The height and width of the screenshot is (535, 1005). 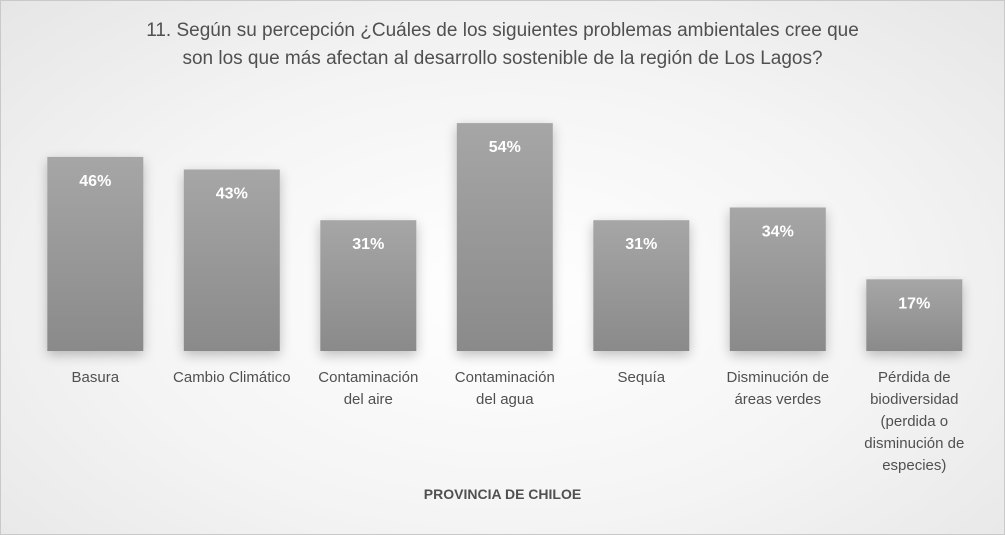 I want to click on x-tick-label-5: Sequía, so click(x=642, y=377).